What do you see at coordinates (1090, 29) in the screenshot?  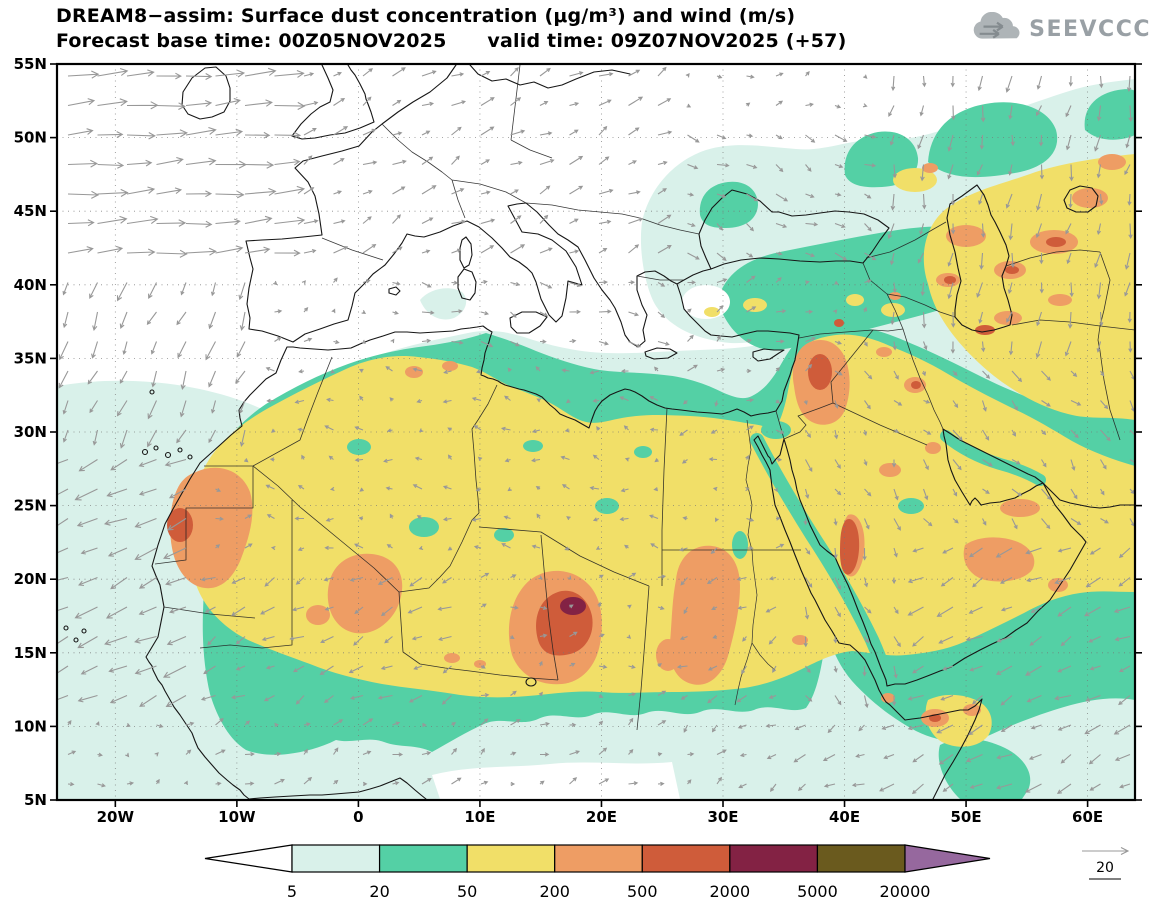 I see `logo-text: SEEVCCC` at bounding box center [1090, 29].